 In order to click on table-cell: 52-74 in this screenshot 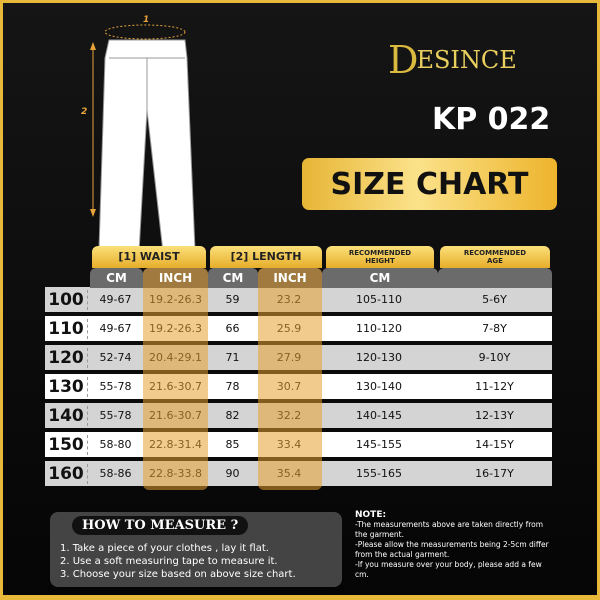, I will do `click(115, 357)`.